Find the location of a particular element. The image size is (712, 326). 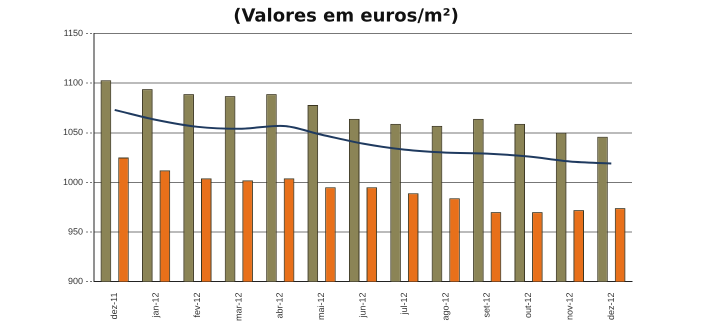

y-tick-label: 1150 is located at coordinates (74, 33).